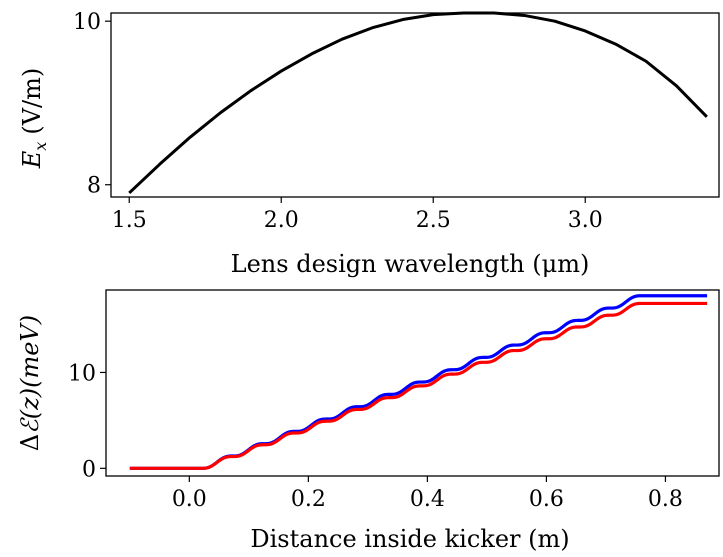  What do you see at coordinates (129, 220) in the screenshot?
I see `top-xtick-label: 1.5` at bounding box center [129, 220].